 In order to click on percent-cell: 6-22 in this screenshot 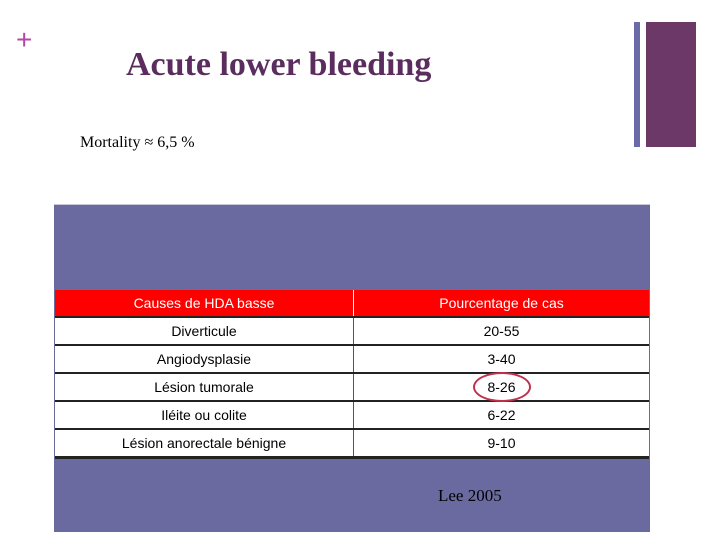, I will do `click(501, 414)`.